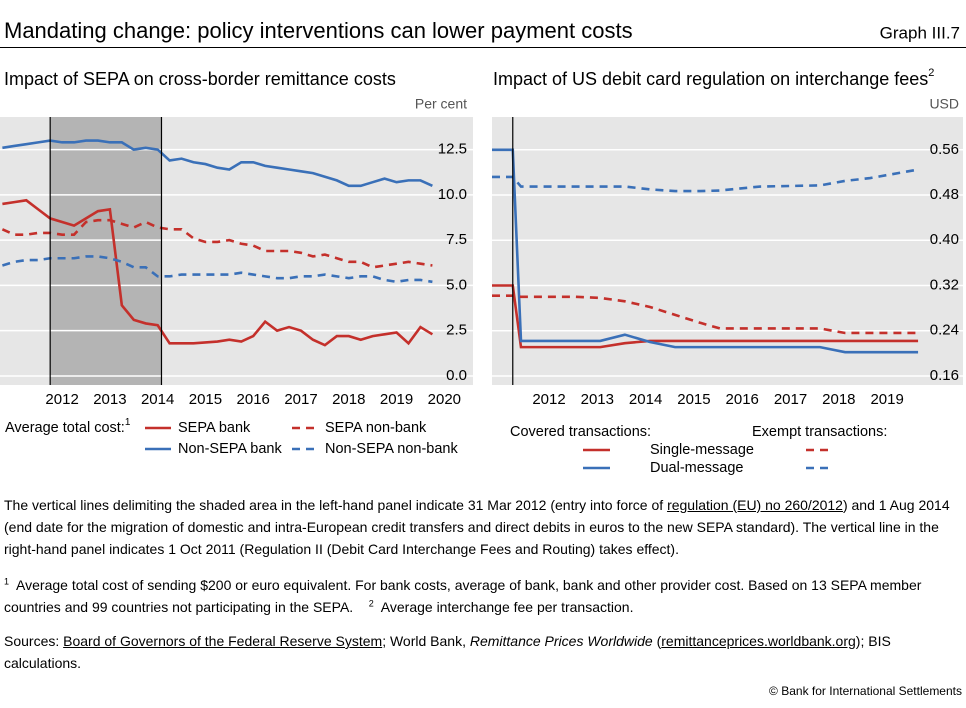  What do you see at coordinates (819, 432) in the screenshot?
I see `legend-heading: Exempt transactions:` at bounding box center [819, 432].